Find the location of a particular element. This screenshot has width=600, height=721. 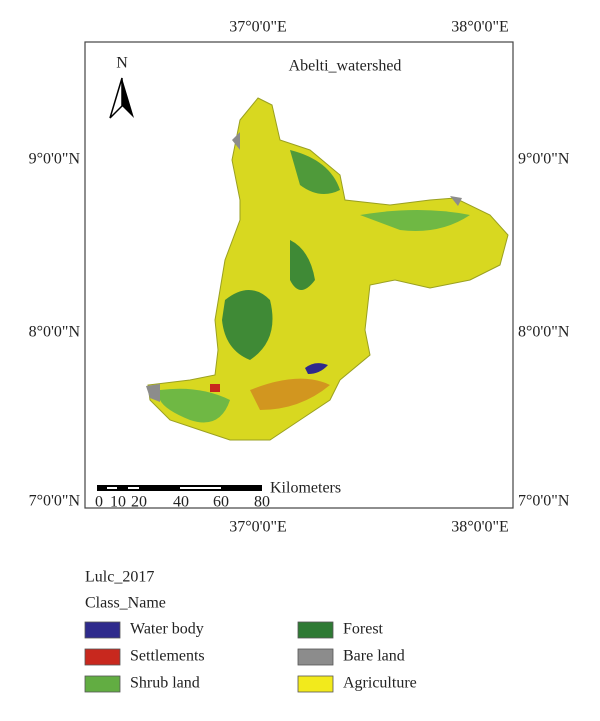

legend-label: Water body is located at coordinates (167, 629).